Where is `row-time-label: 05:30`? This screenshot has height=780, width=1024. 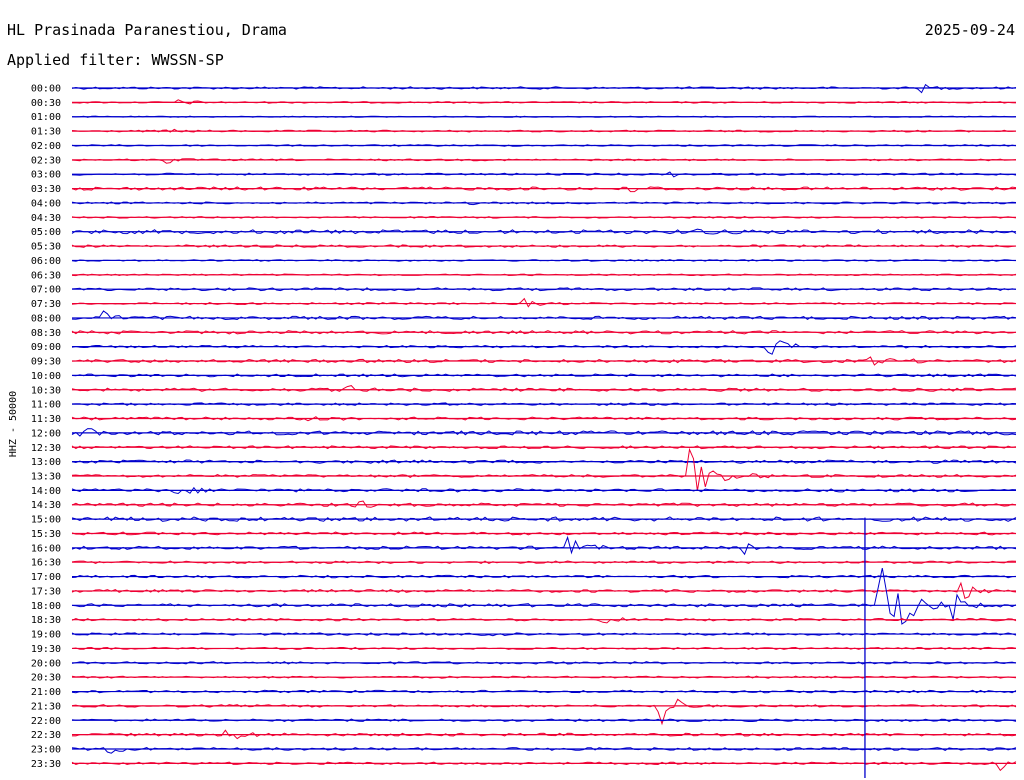
row-time-label: 05:30 is located at coordinates (46, 247).